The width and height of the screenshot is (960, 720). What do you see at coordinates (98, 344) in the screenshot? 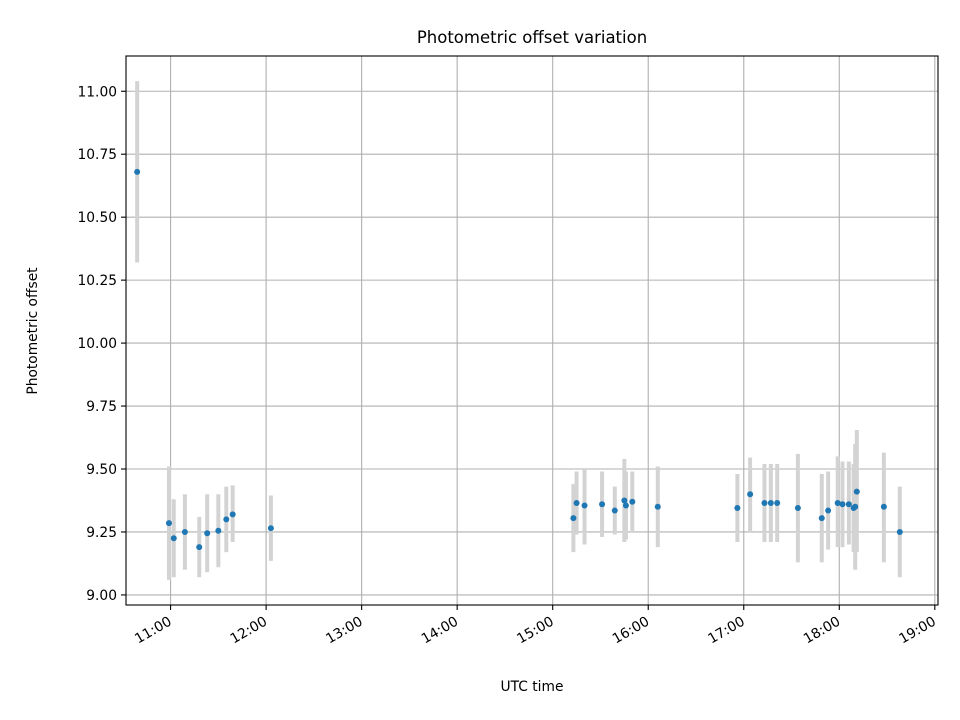
I see `y-tick-label: 10.00` at bounding box center [98, 344].